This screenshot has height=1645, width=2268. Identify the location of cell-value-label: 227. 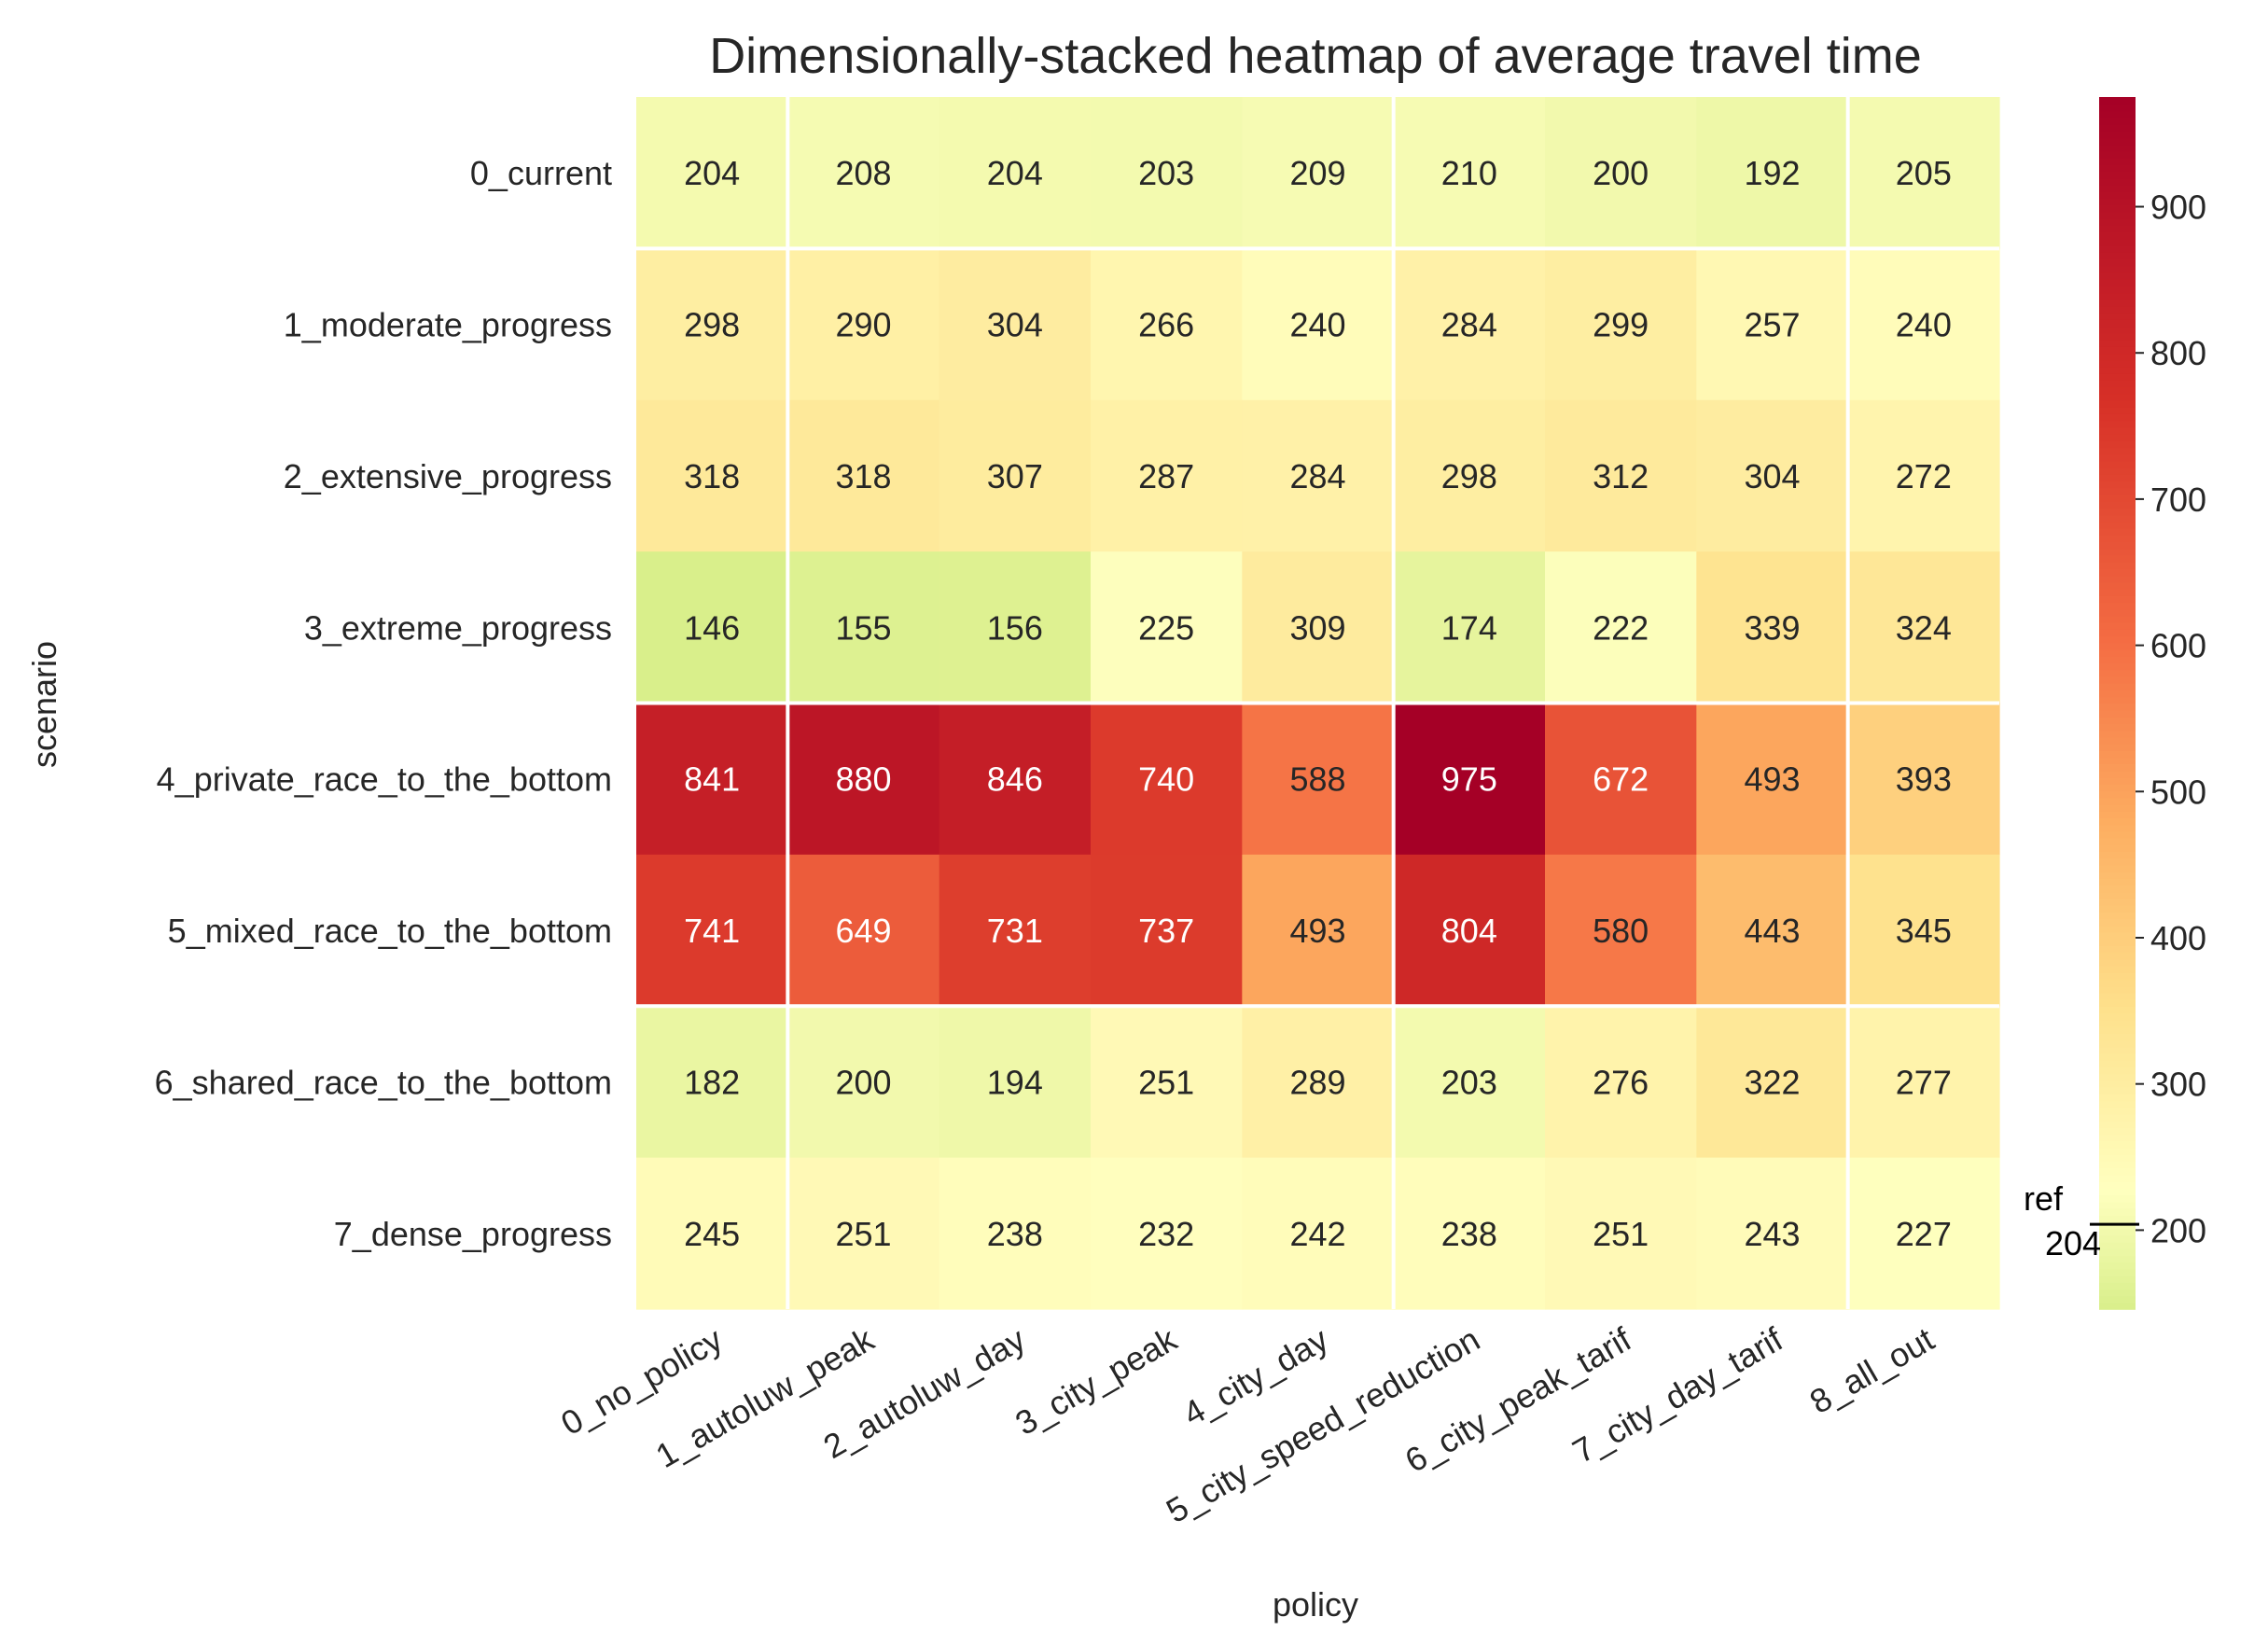
(1924, 1234).